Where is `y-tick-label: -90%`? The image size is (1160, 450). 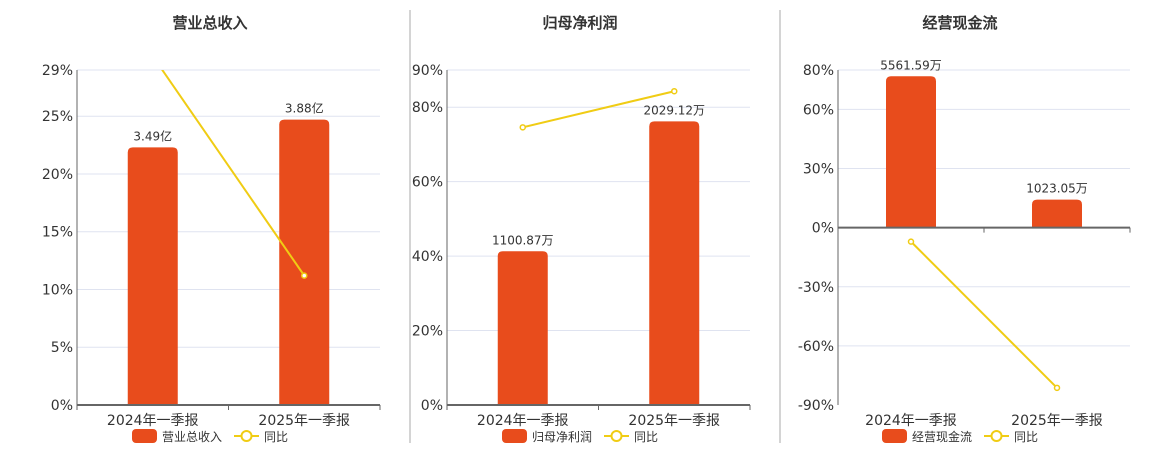 y-tick-label: -90% is located at coordinates (816, 406).